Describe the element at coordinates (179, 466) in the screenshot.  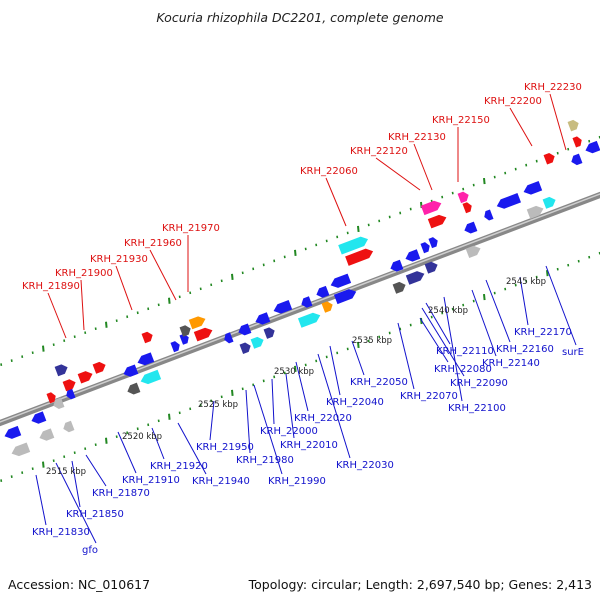
I see `reverse-gene-label: KRH_21920` at that location.